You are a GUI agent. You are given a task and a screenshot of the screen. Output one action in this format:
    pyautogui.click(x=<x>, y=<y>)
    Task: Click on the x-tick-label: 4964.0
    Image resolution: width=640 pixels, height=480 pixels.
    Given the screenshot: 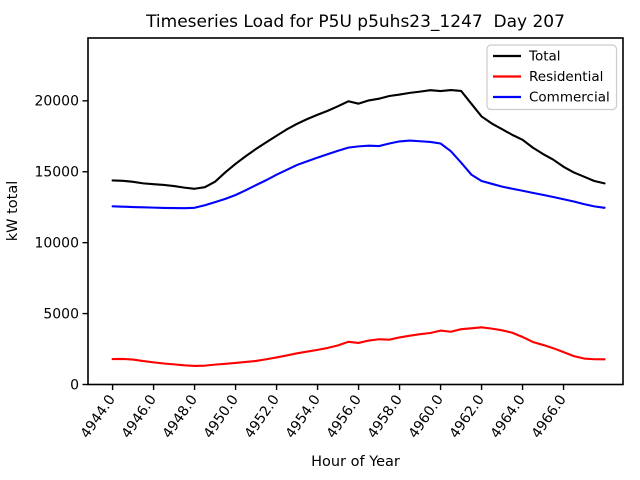 What is the action you would take?
    pyautogui.click(x=508, y=416)
    